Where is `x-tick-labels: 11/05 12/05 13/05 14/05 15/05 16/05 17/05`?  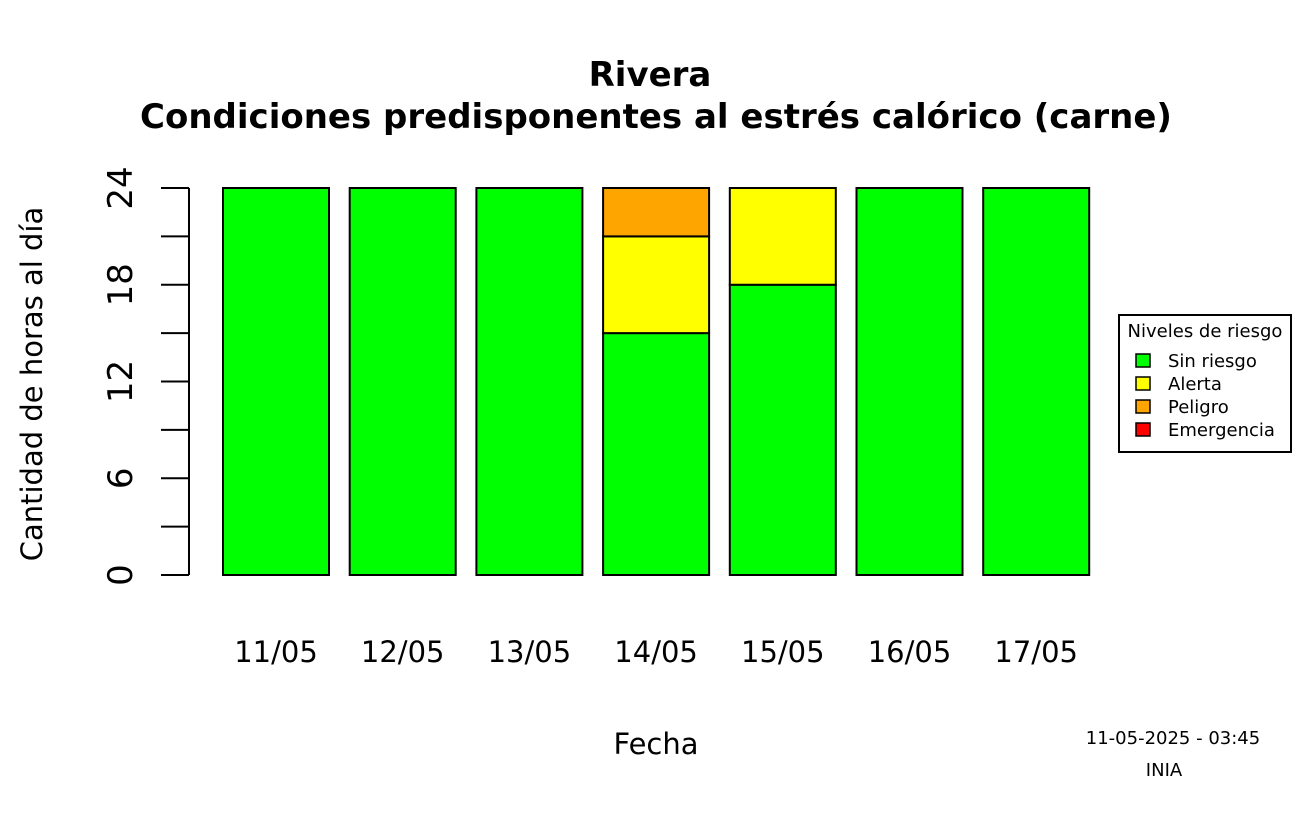
x-tick-labels: 11/05 12/05 13/05 14/05 15/05 16/05 17/05 is located at coordinates (656, 652).